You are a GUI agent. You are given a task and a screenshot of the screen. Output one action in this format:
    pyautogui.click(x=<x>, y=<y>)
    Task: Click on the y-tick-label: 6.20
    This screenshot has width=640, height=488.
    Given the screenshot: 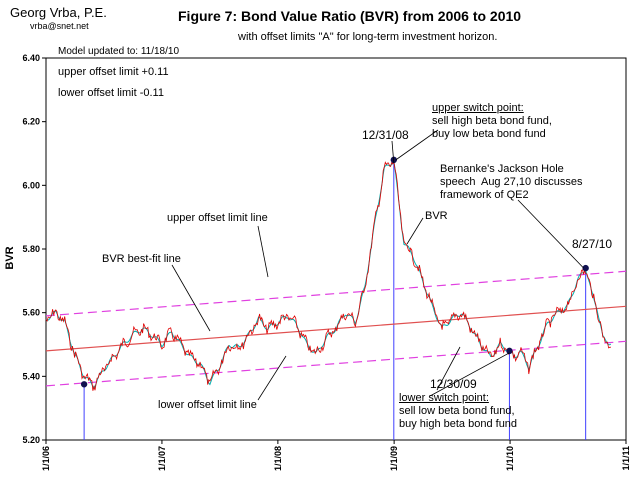 What is the action you would take?
    pyautogui.click(x=31, y=122)
    